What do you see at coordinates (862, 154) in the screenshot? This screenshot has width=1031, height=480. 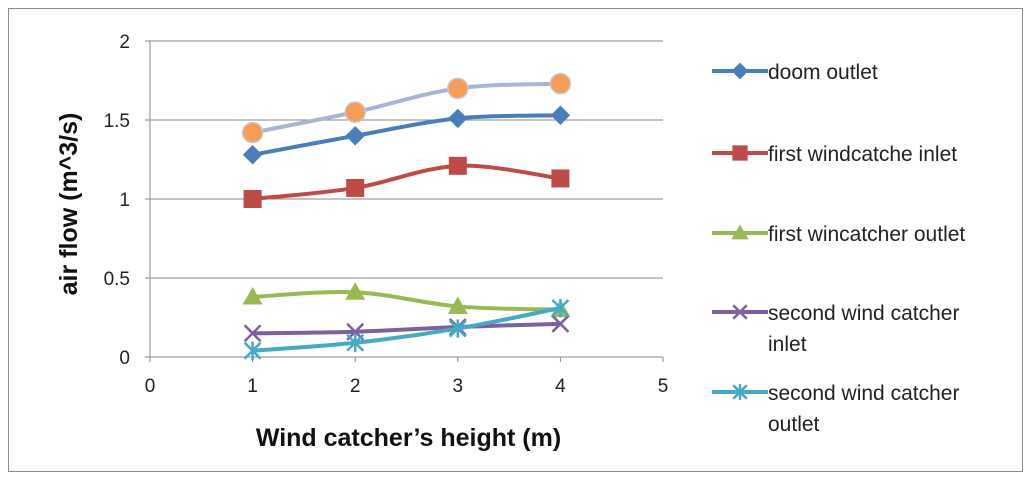 I see `legend-label: first windcatche inlet` at bounding box center [862, 154].